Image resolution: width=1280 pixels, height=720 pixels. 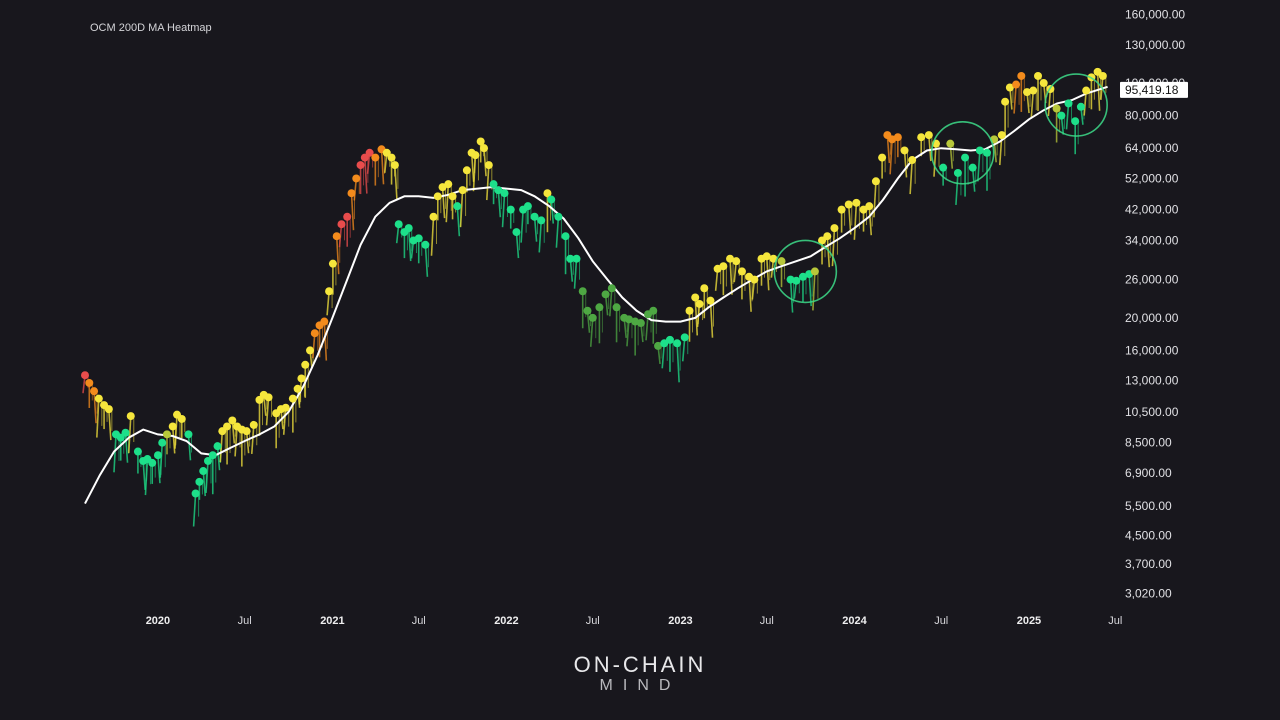 What do you see at coordinates (1148, 473) in the screenshot?
I see `y-tick-label: 6,900.00` at bounding box center [1148, 473].